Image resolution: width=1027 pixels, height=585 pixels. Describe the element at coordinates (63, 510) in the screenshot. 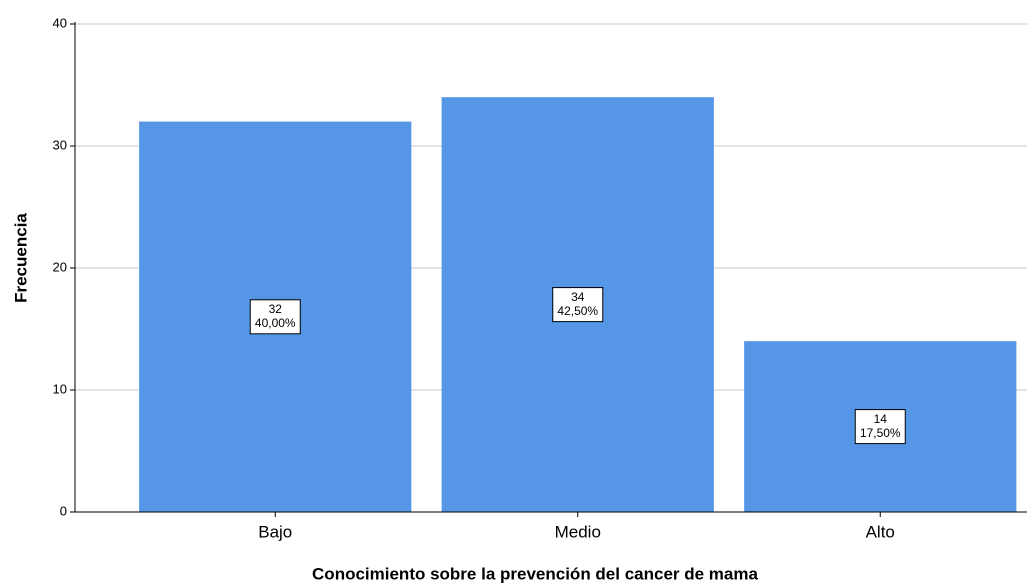

I see `y-tick-label: 0` at that location.